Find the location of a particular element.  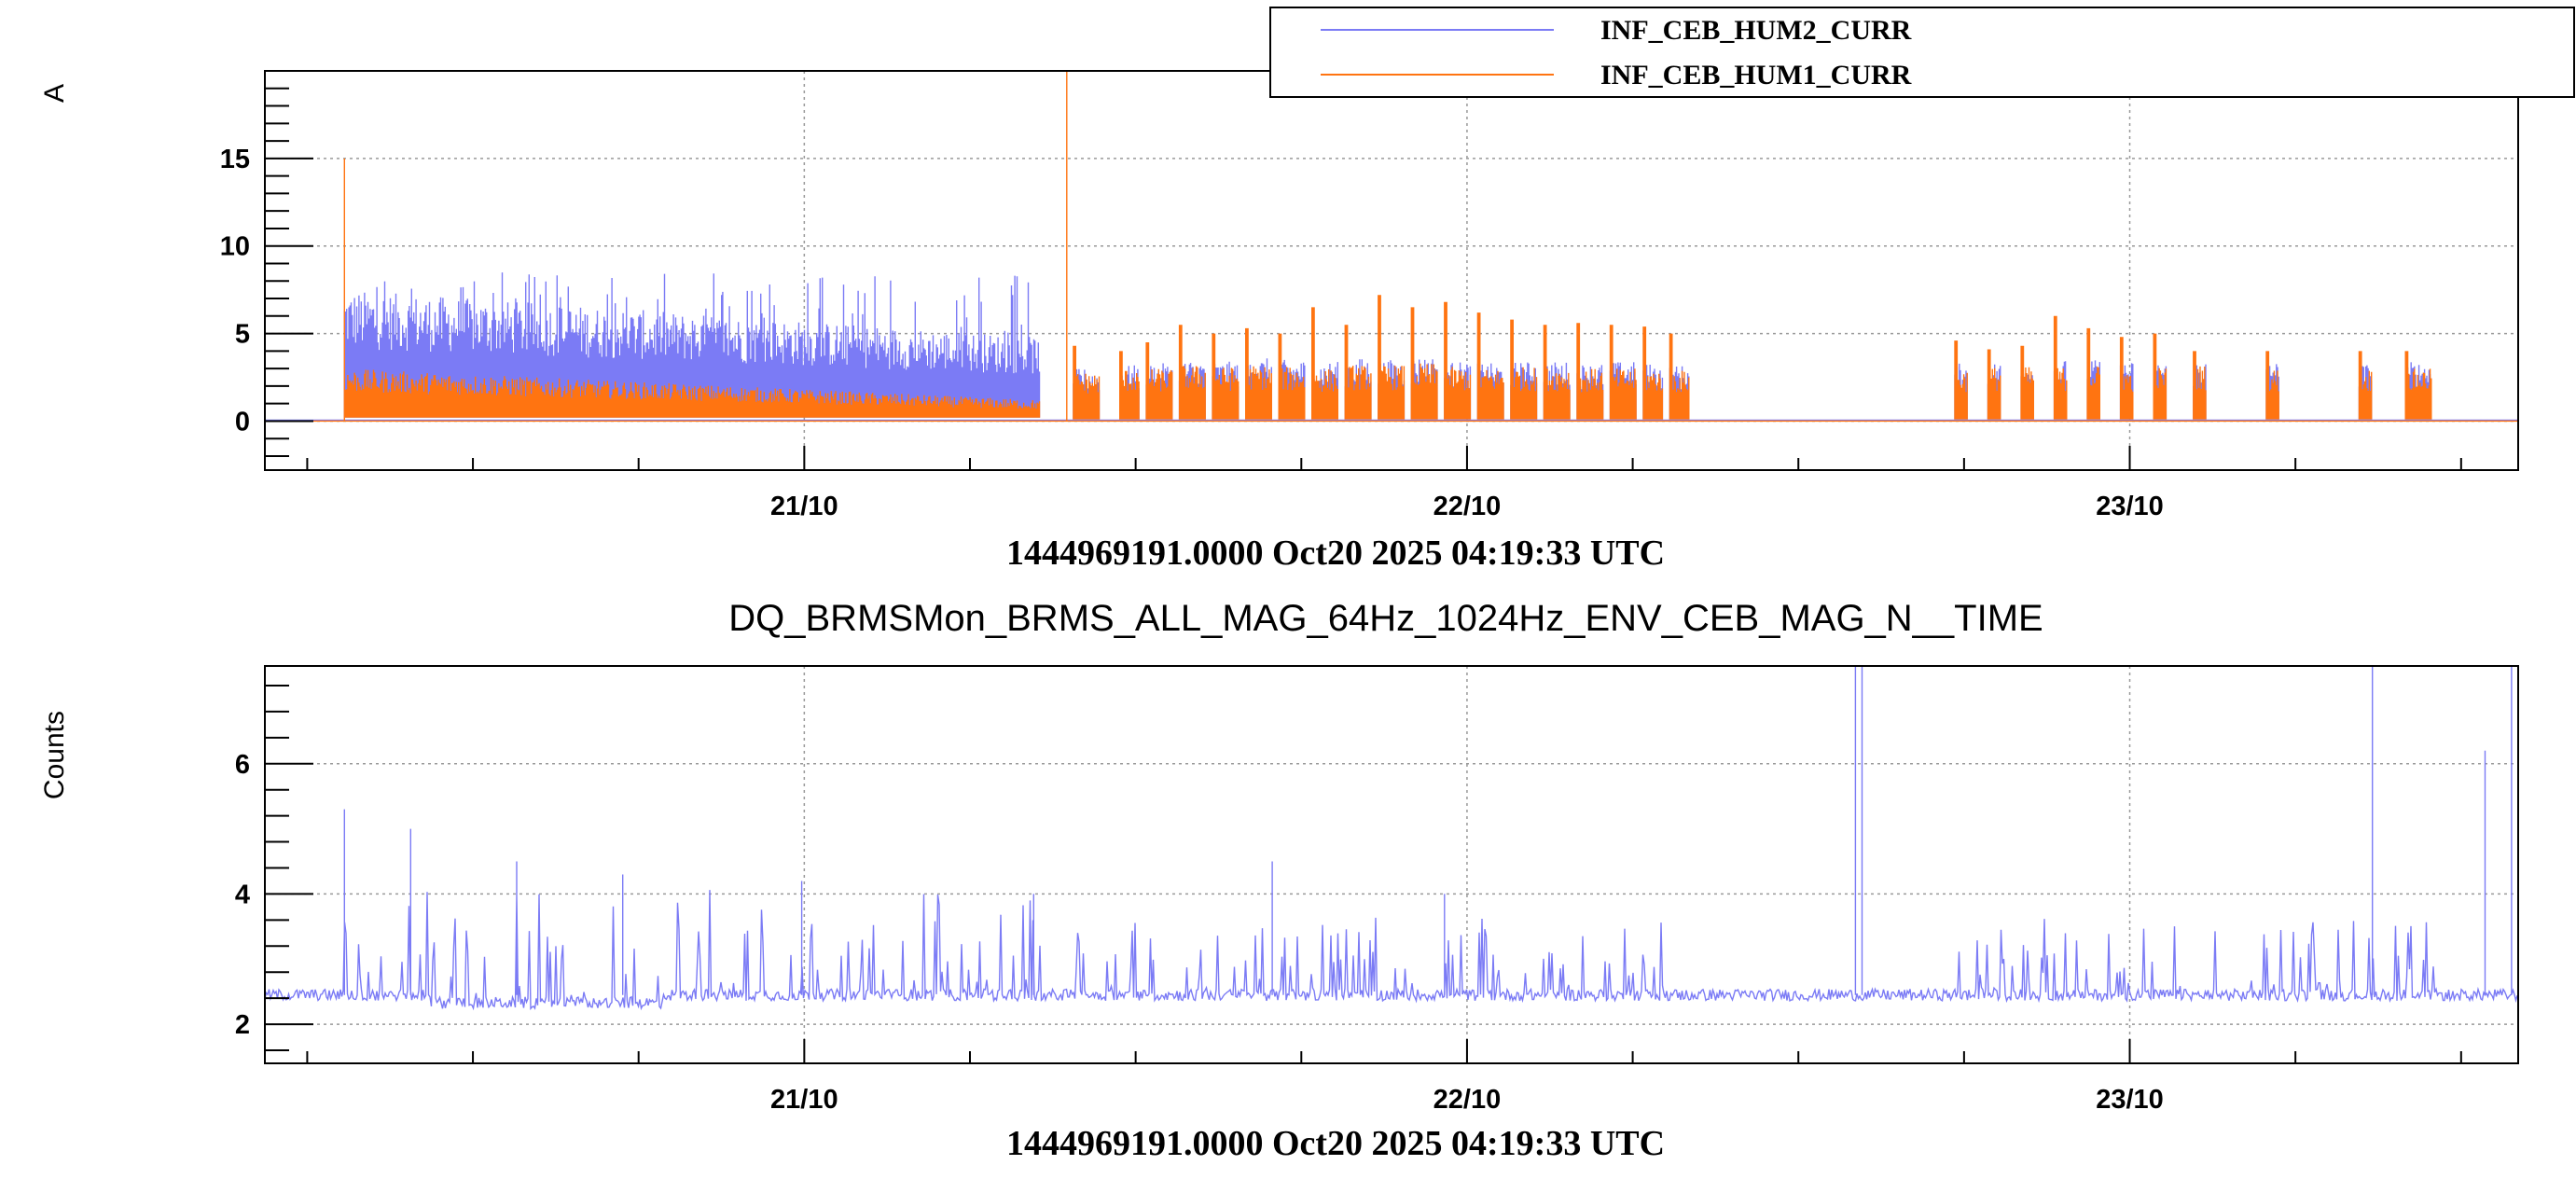

current-chart-y-axis-label: A is located at coordinates (54, 93).